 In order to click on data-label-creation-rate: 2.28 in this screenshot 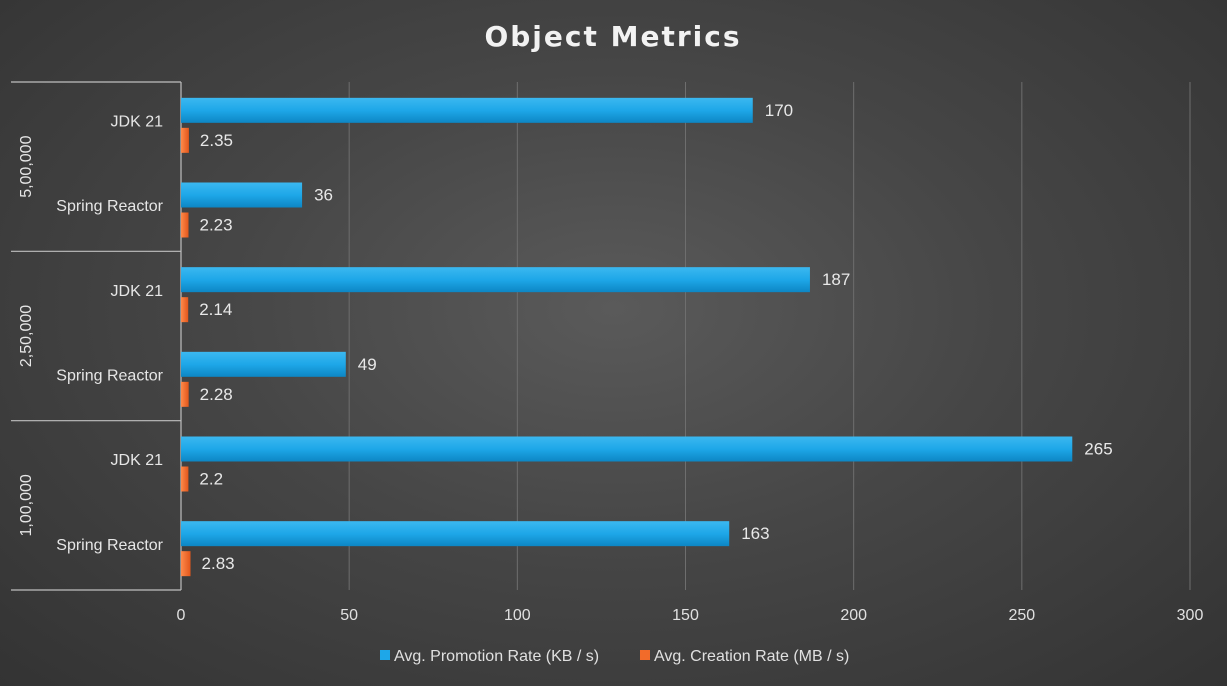, I will do `click(216, 394)`.